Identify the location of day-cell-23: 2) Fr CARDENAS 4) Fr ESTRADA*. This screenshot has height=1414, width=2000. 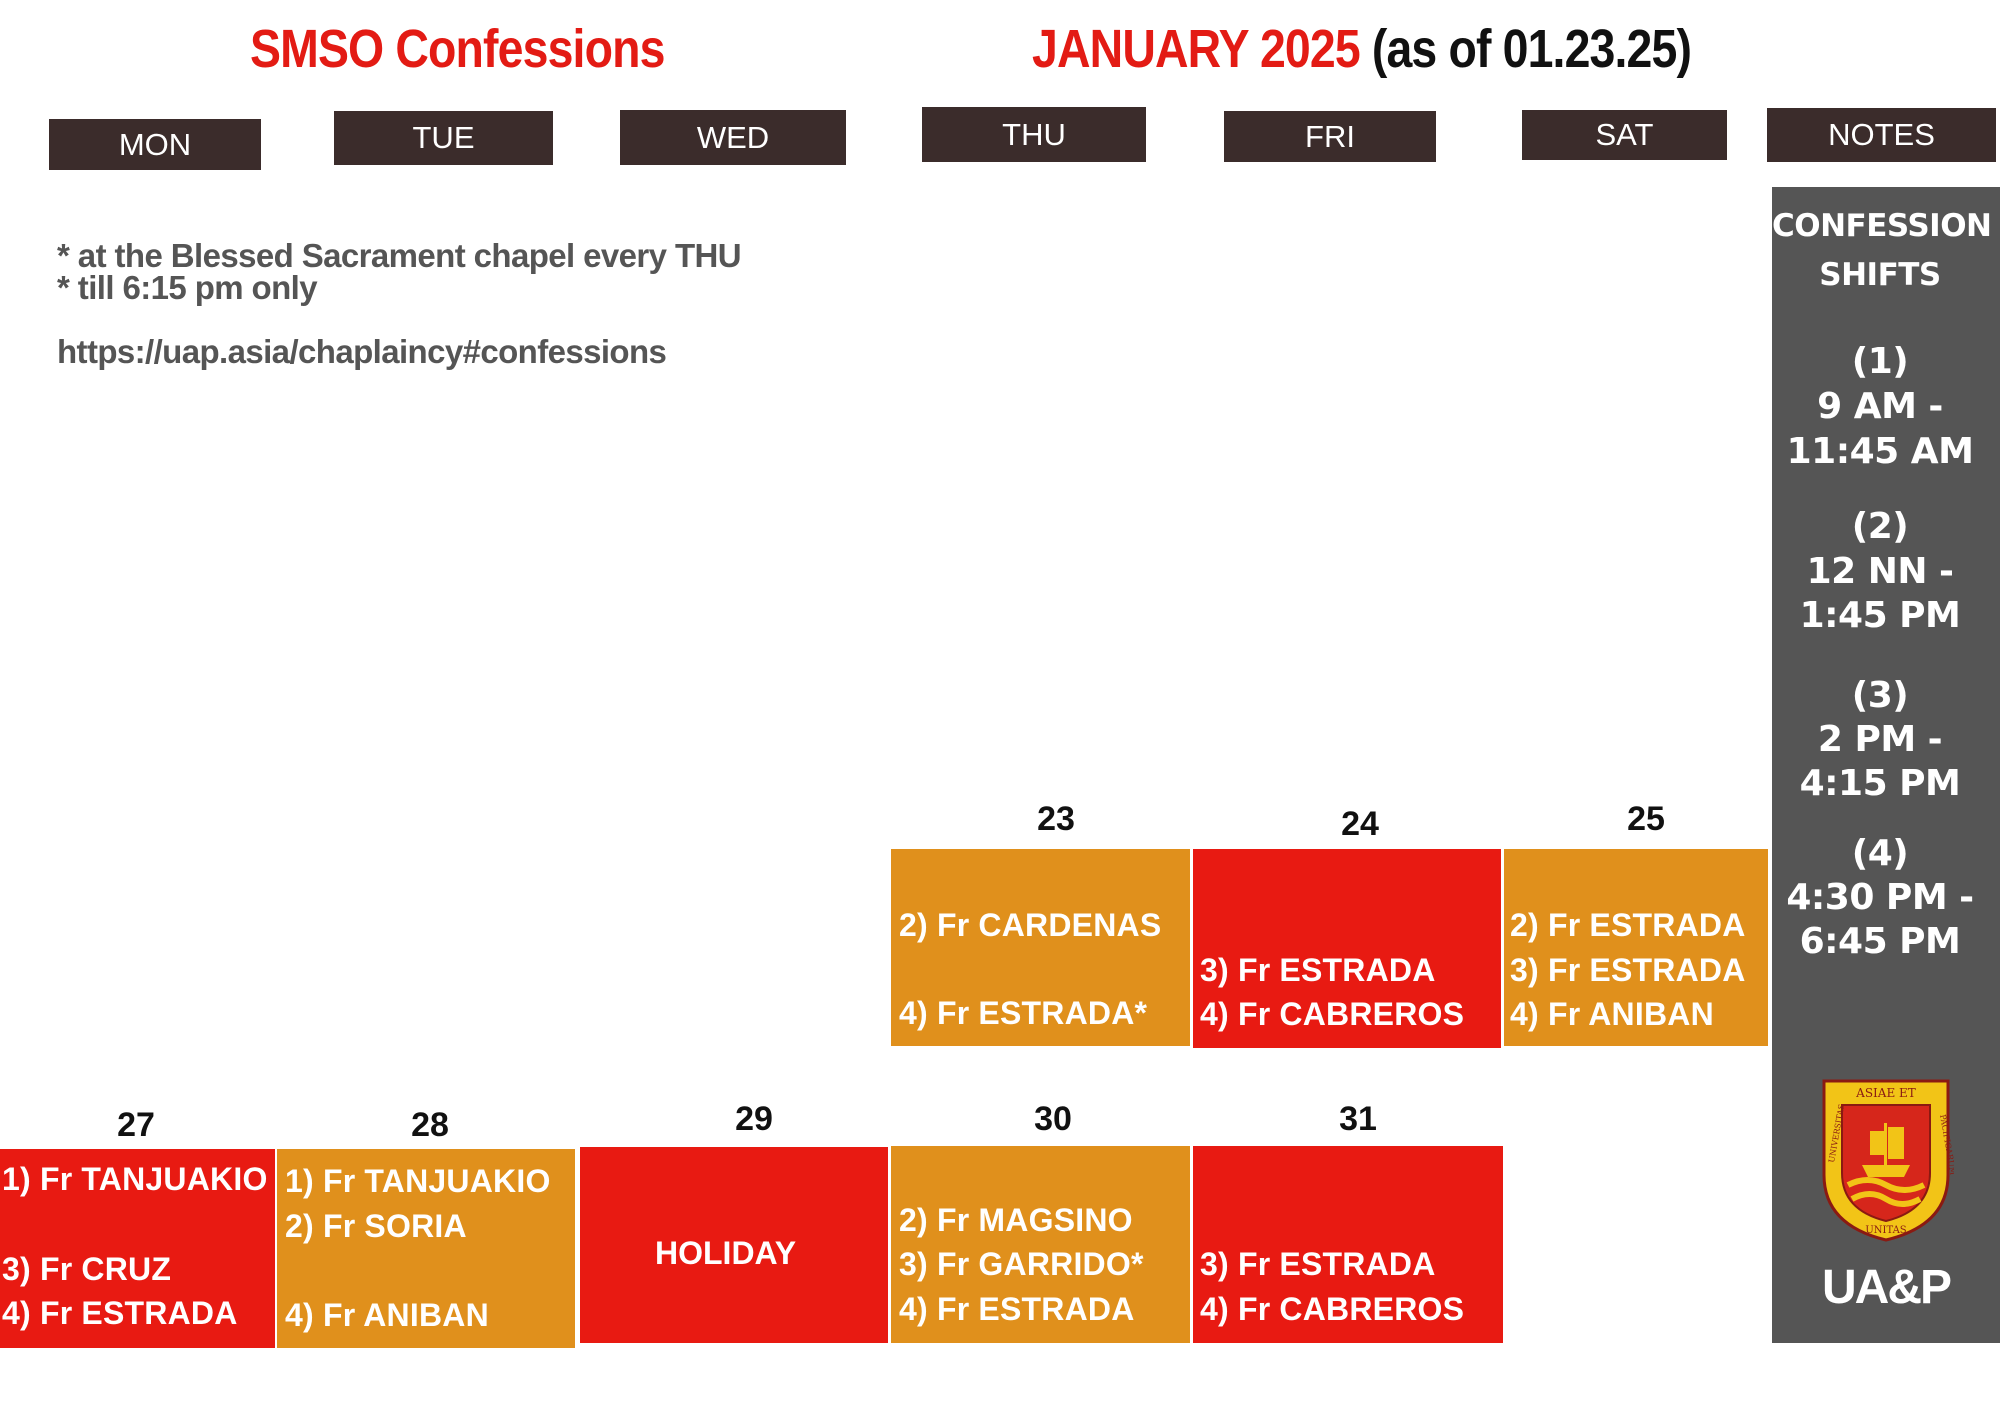
(1040, 947).